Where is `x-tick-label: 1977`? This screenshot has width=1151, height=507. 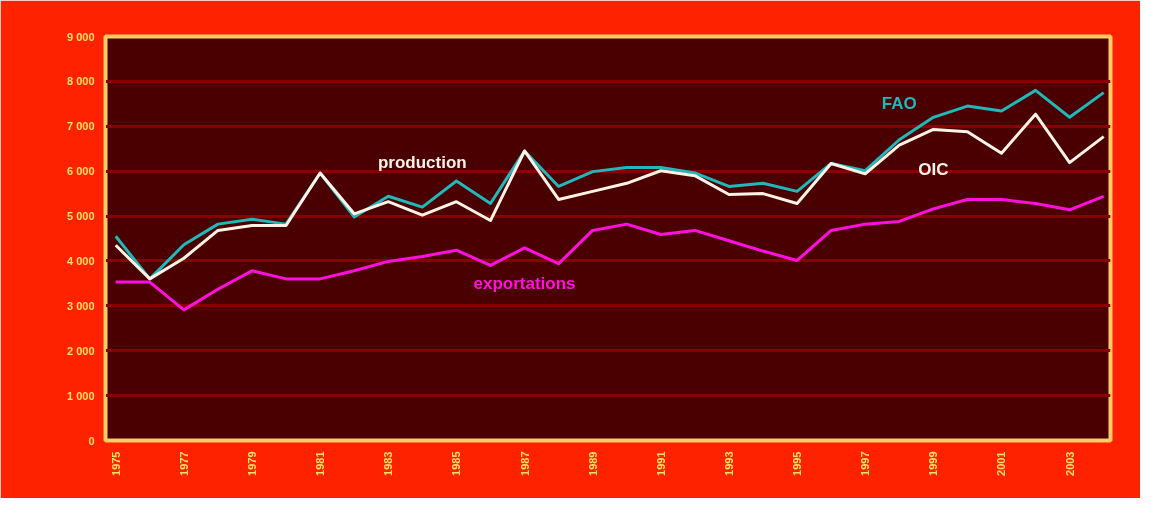
x-tick-label: 1977 is located at coordinates (183, 463).